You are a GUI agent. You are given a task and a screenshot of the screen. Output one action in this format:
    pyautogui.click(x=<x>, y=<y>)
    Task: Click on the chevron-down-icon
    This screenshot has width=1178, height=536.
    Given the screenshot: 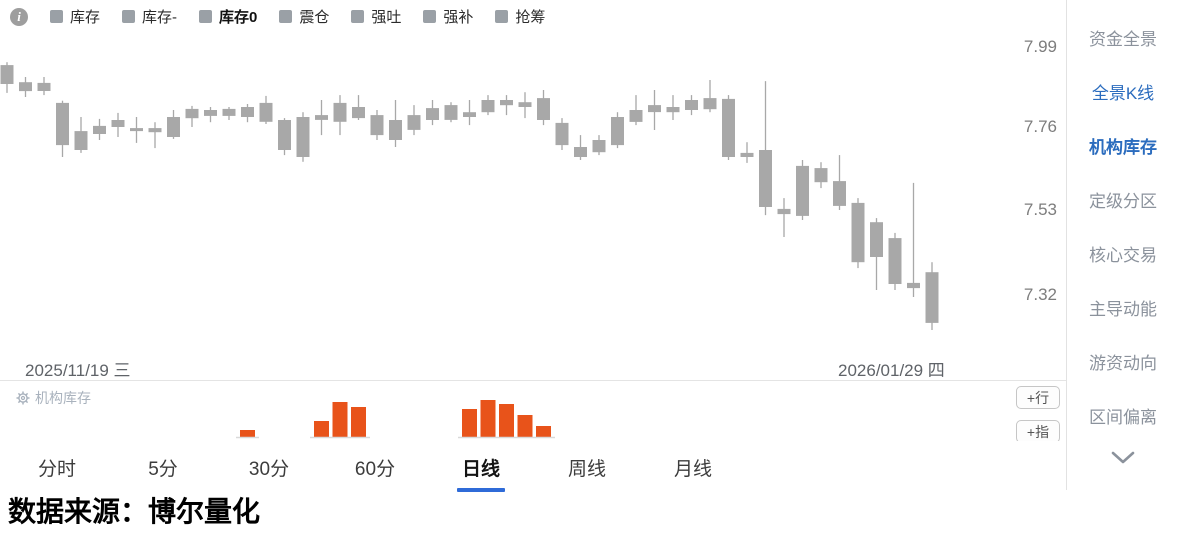 What is the action you would take?
    pyautogui.click(x=1123, y=457)
    